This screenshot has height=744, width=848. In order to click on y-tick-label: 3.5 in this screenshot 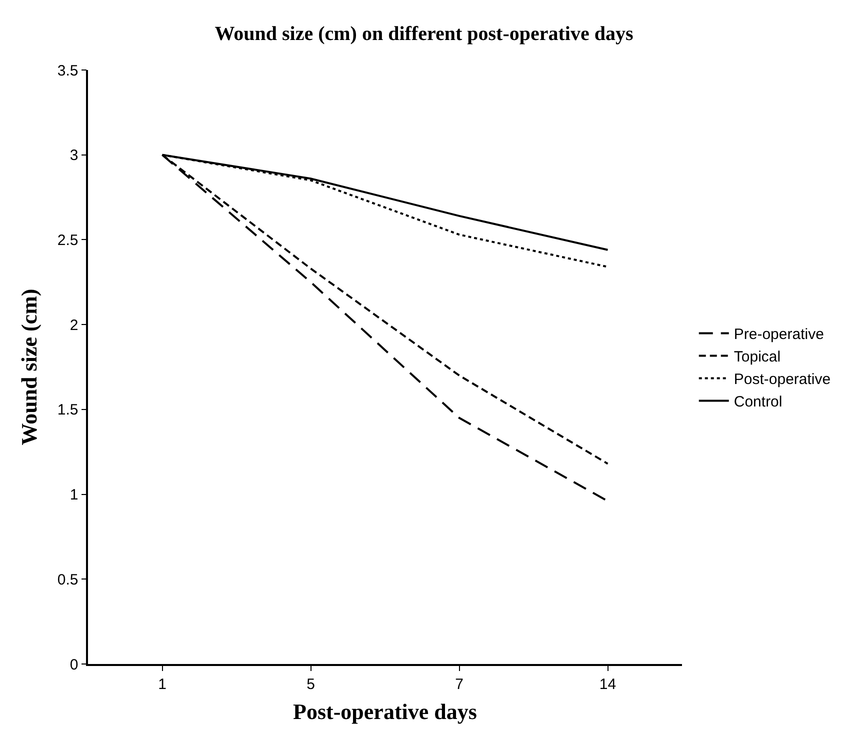, I will do `click(67, 71)`.